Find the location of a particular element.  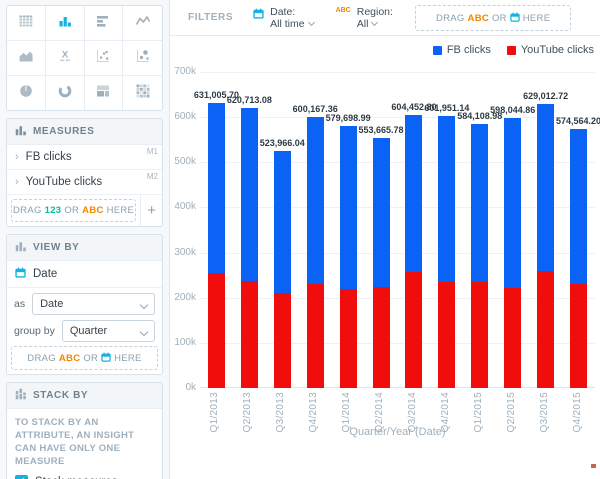

table-icon is located at coordinates (26, 23).